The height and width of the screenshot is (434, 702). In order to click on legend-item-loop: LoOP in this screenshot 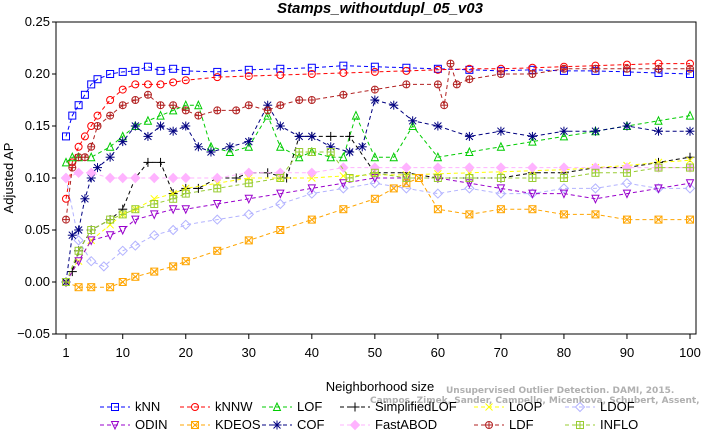, I will do `click(508, 406)`.